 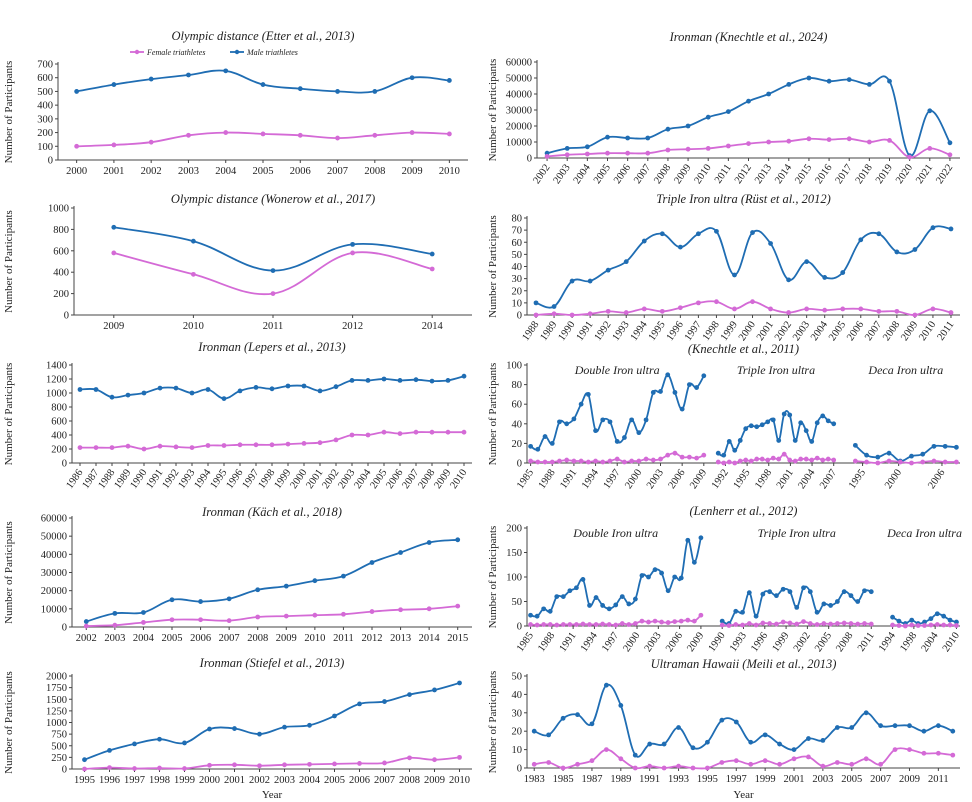 What do you see at coordinates (582, 174) in the screenshot?
I see `x-tick-label: 2004` at bounding box center [582, 174].